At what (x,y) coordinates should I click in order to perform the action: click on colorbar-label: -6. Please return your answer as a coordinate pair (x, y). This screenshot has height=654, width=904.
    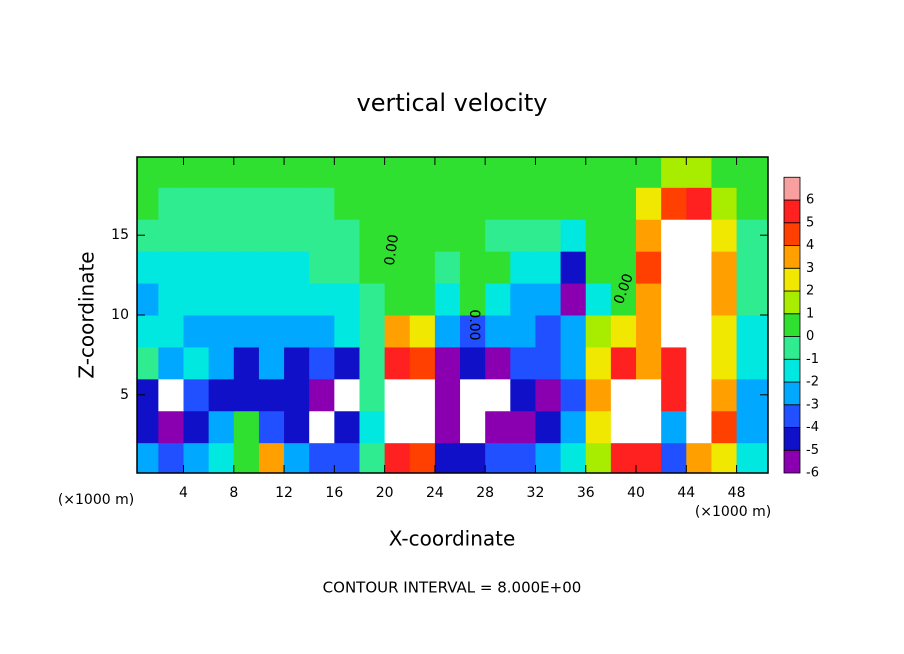
    Looking at the image, I should click on (812, 473).